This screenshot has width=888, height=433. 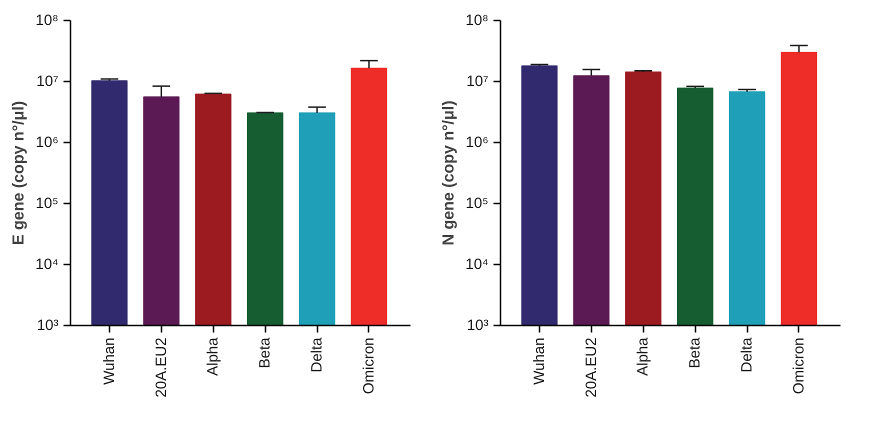 I want to click on y-axis-title: E gene (copy n°/μl), so click(x=19, y=173).